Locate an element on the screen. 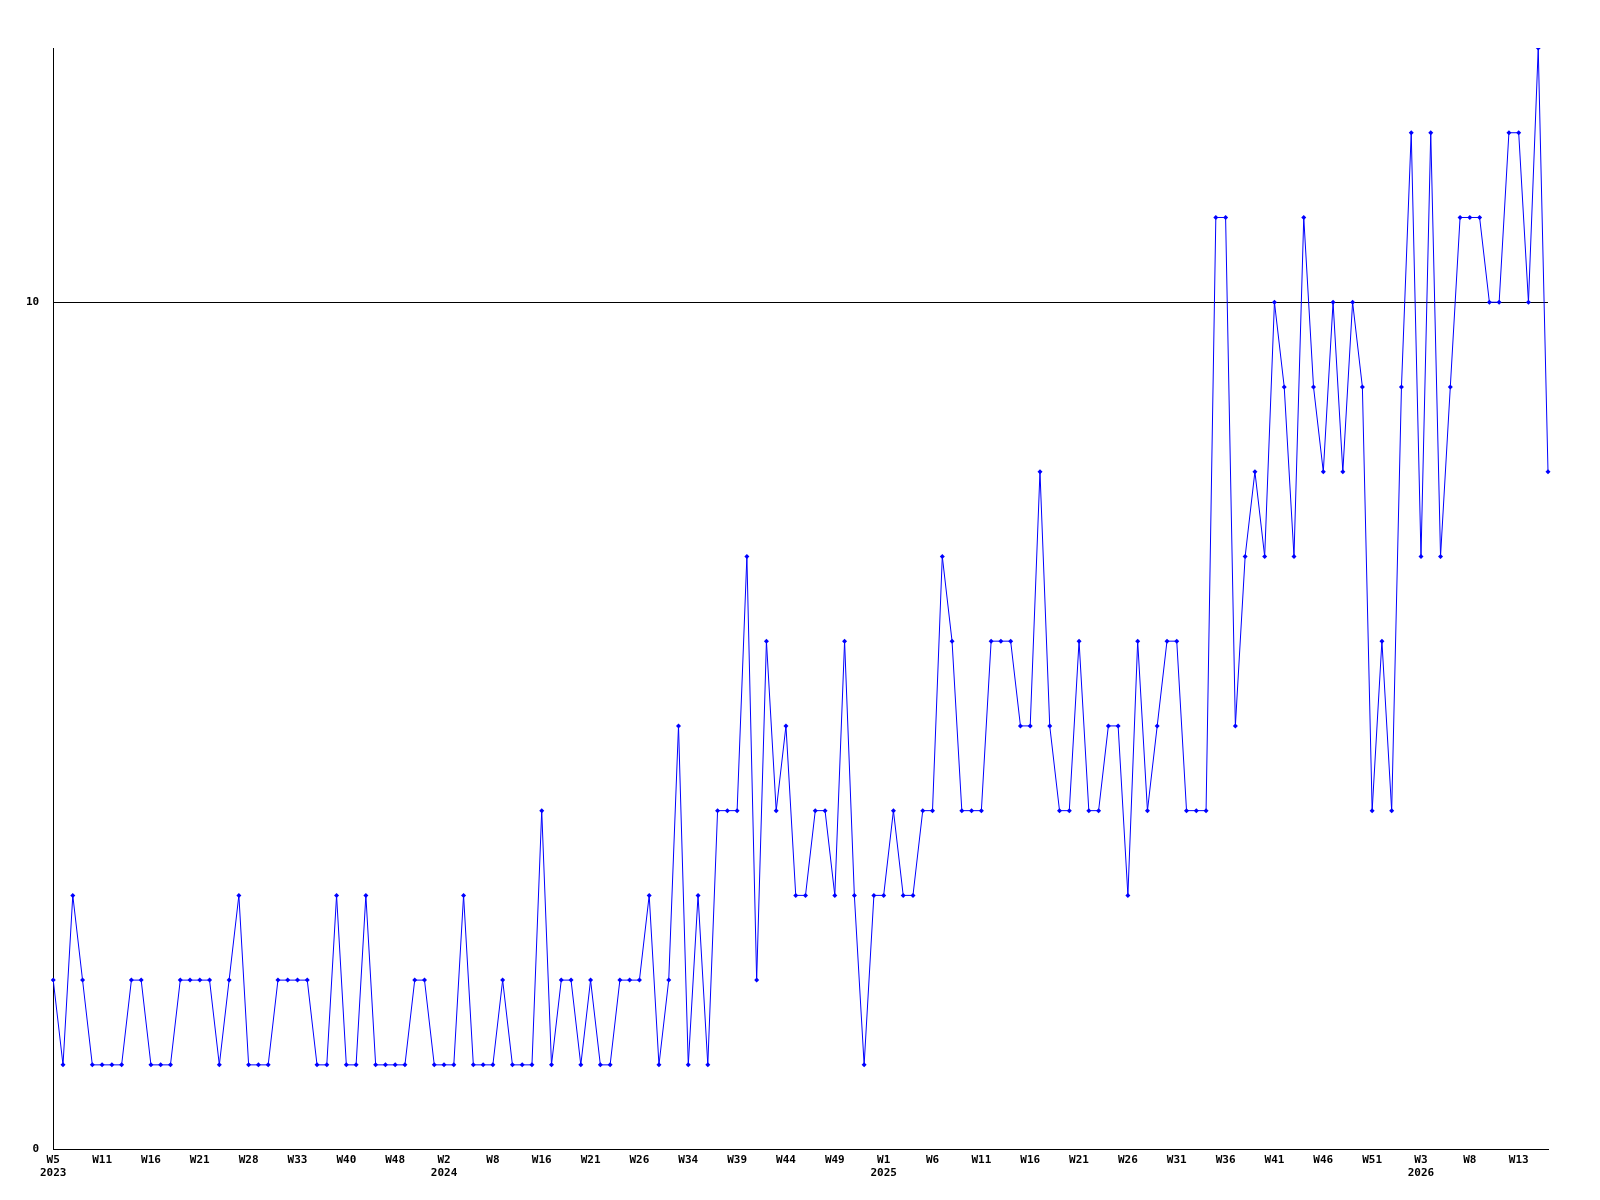  x-tick-label: W6 is located at coordinates (932, 1160).